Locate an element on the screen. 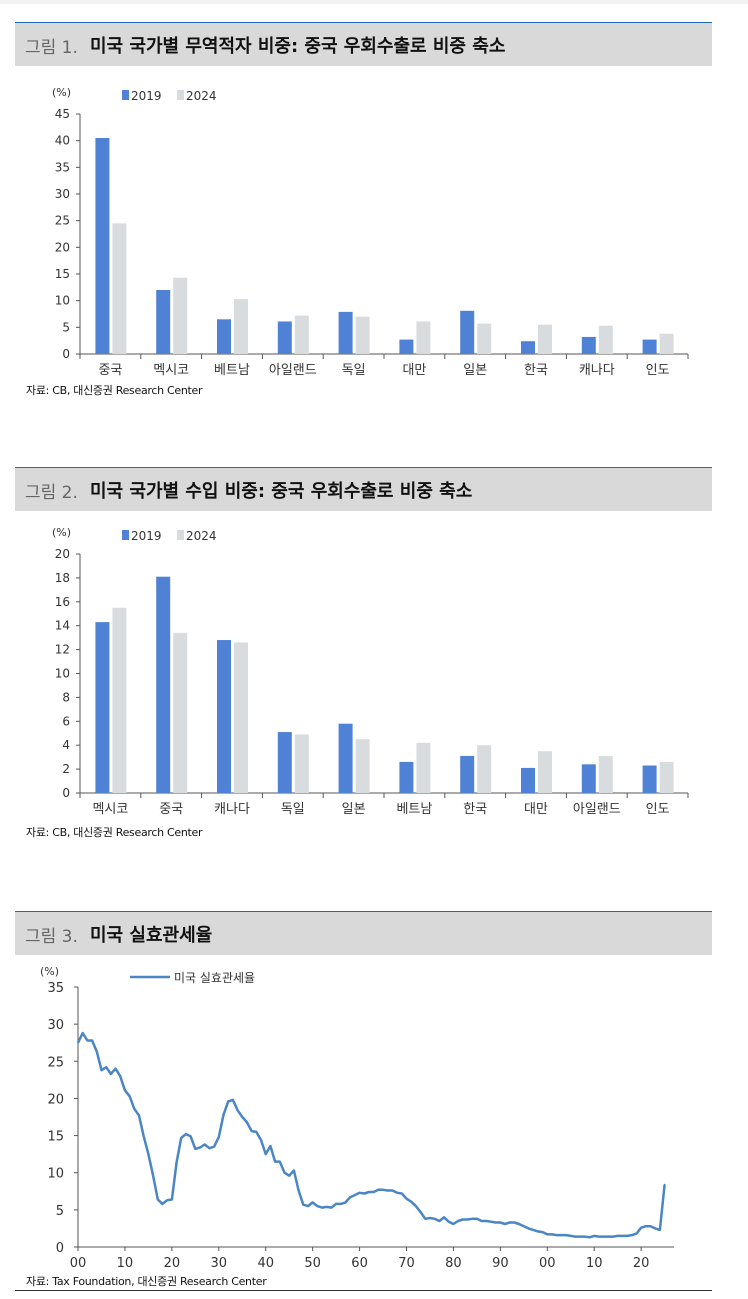  fig1-ytick-label: 0 is located at coordinates (66, 354).